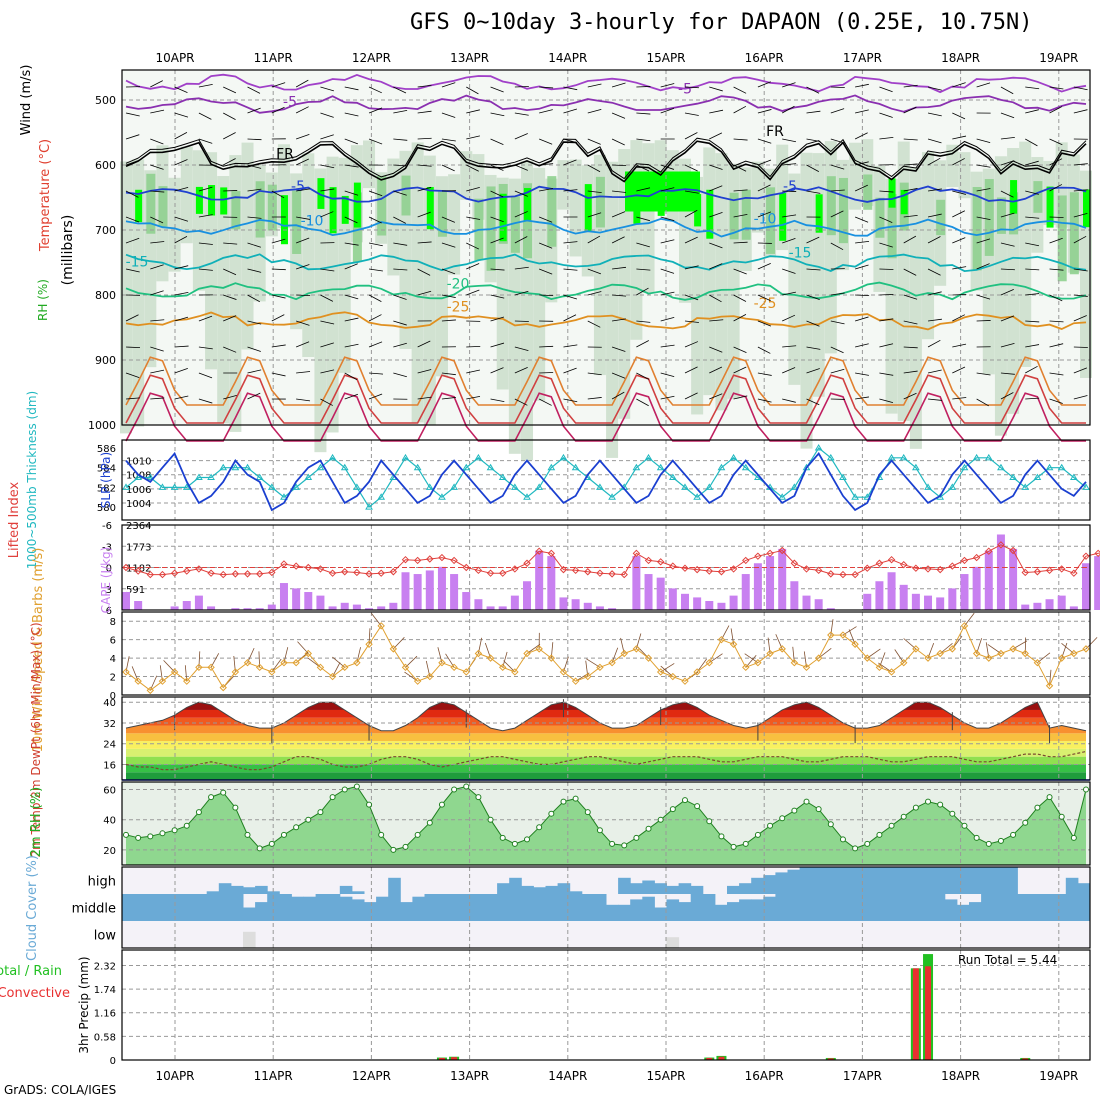  Describe the element at coordinates (665, 58) in the screenshot. I see `date-label-top: 15APR` at that location.